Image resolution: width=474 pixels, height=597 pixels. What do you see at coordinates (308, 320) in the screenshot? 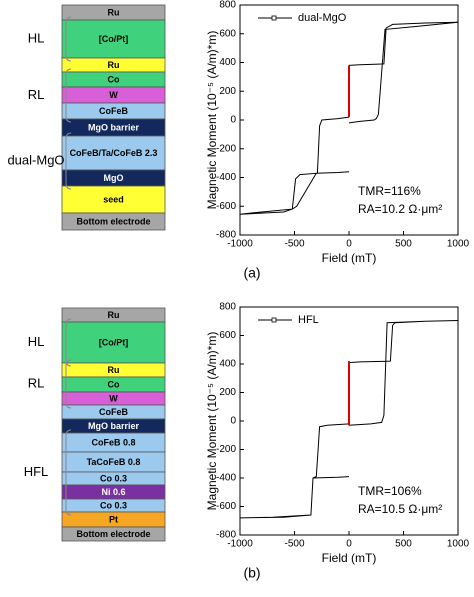
I see `legend-label: HFL` at bounding box center [308, 320].